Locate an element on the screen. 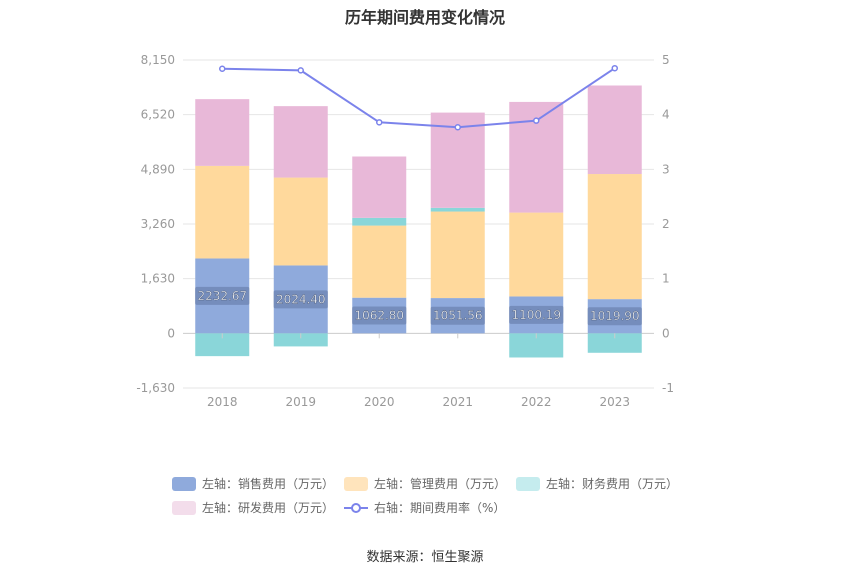 The height and width of the screenshot is (575, 850). data-label: 2024.40 is located at coordinates (301, 299).